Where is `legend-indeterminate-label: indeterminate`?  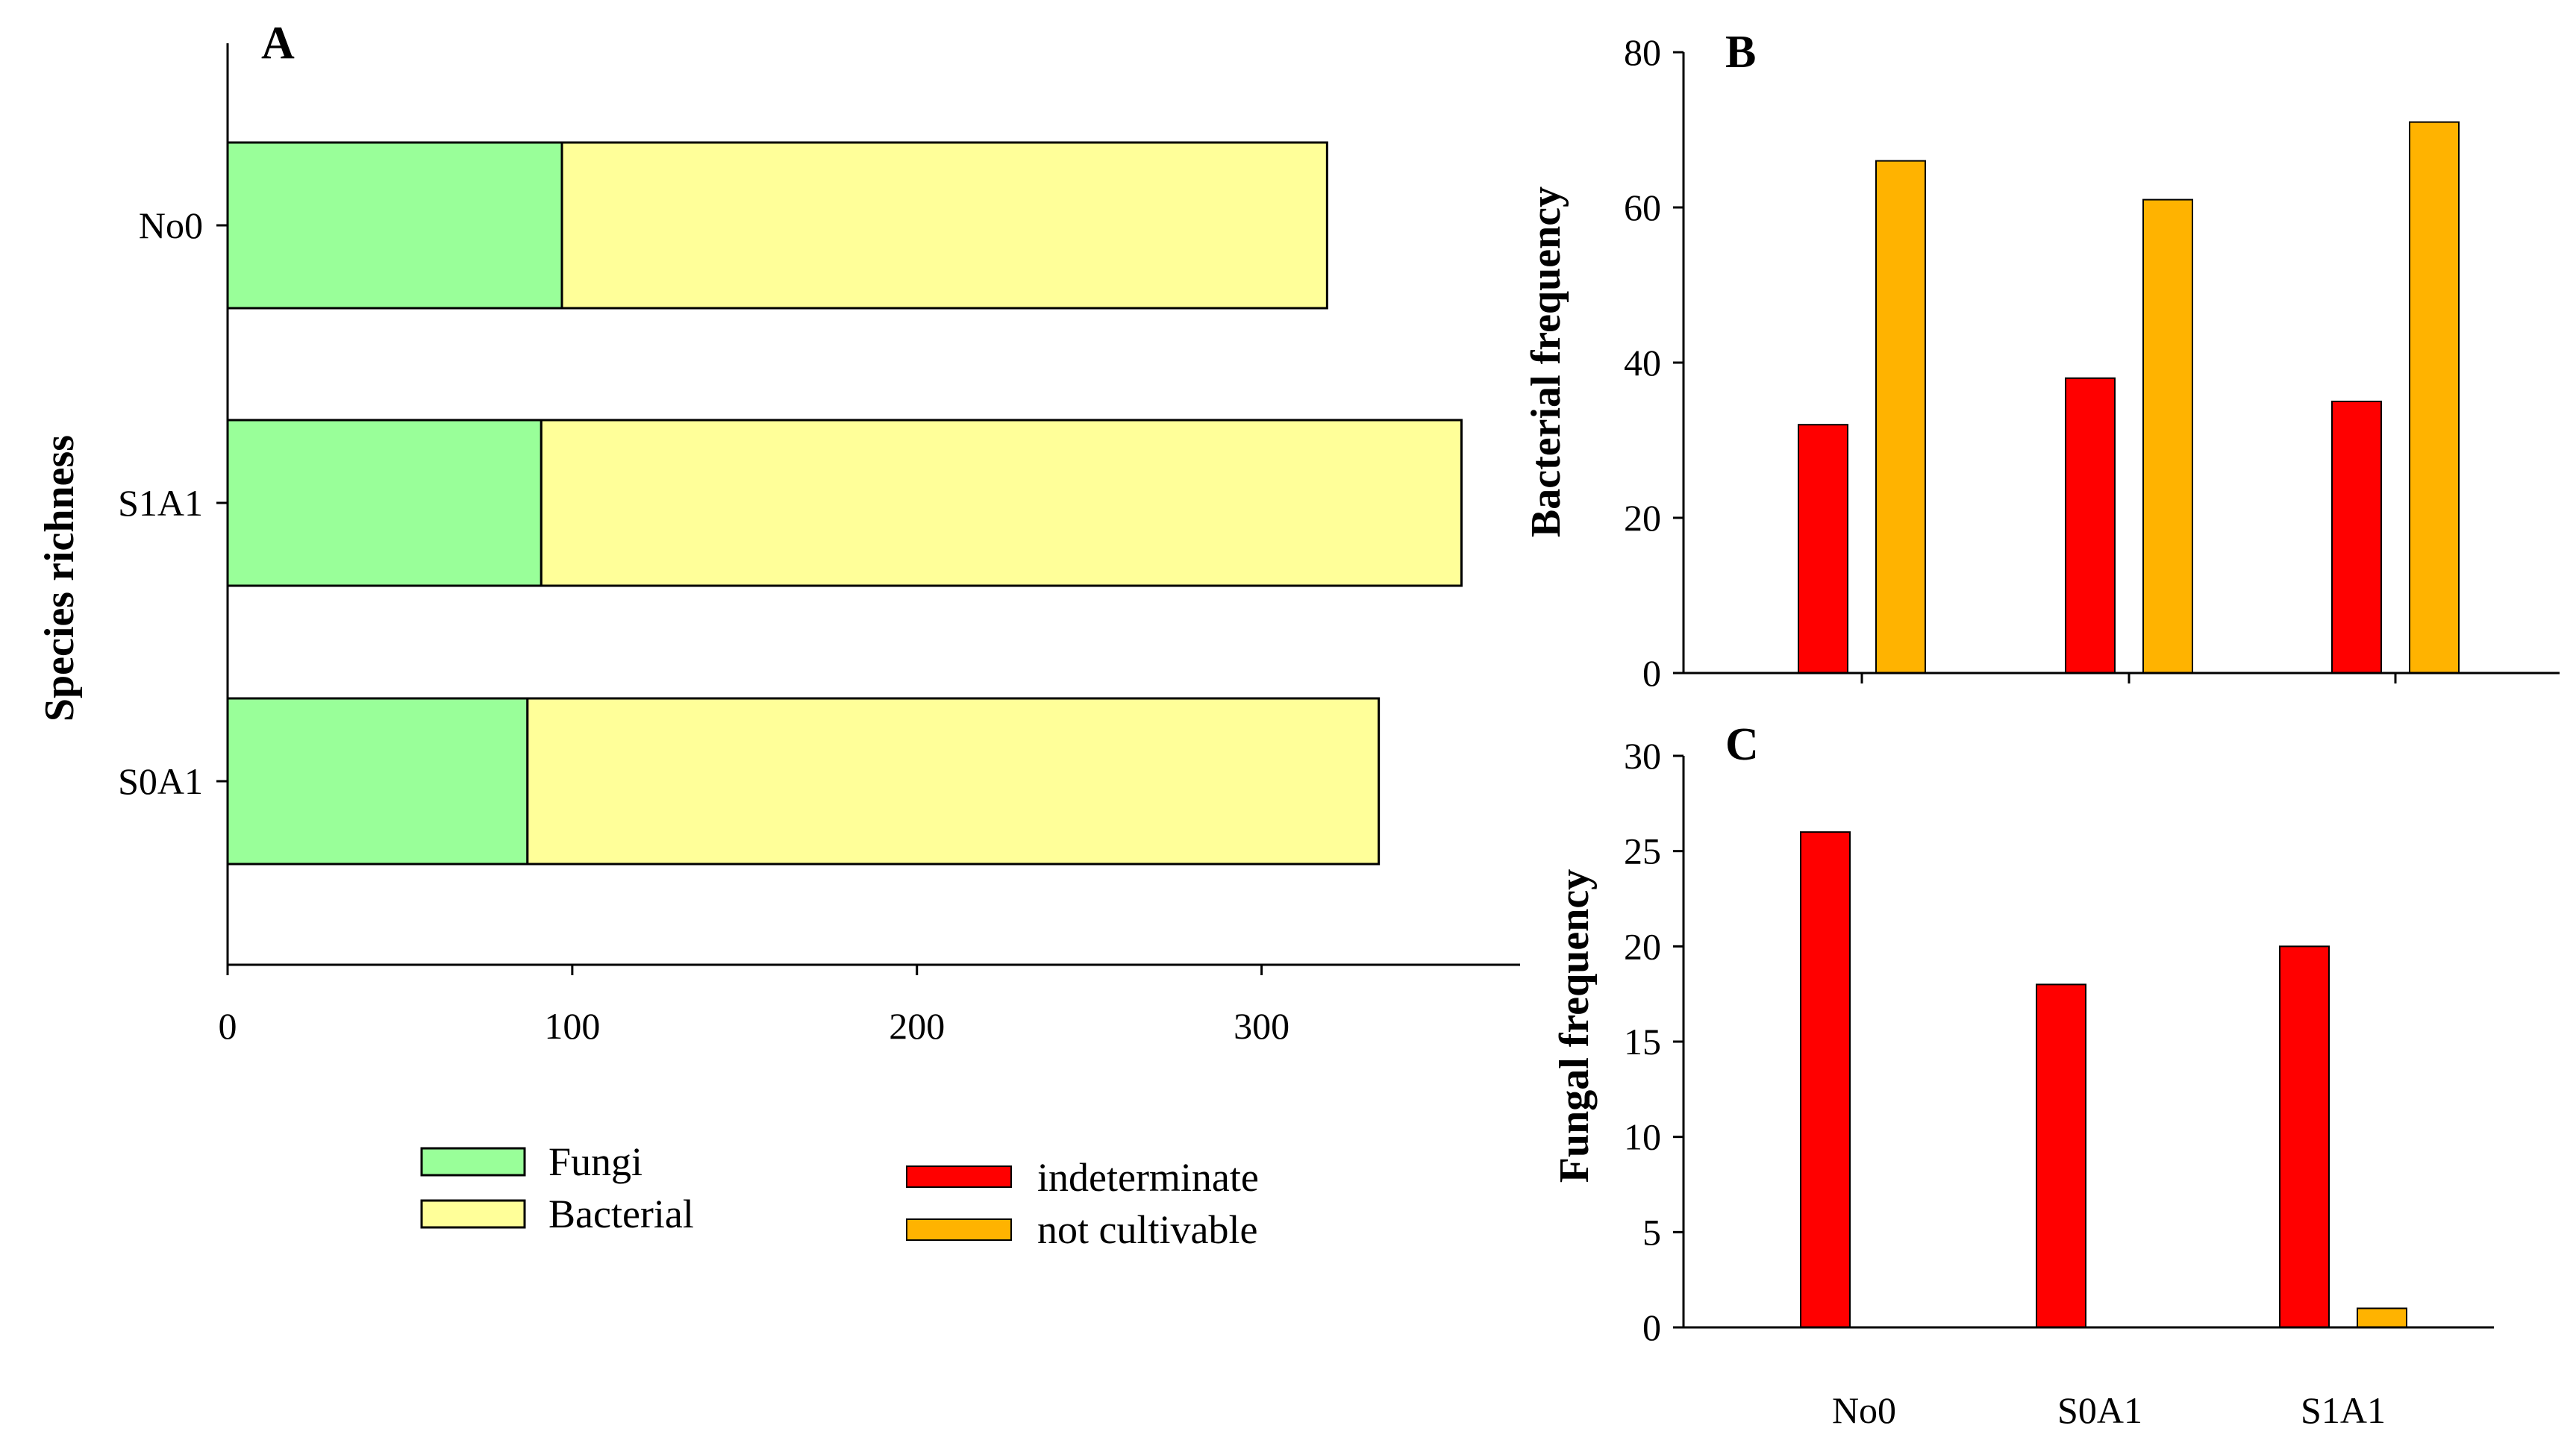
legend-indeterminate-label: indeterminate is located at coordinates (1148, 1177).